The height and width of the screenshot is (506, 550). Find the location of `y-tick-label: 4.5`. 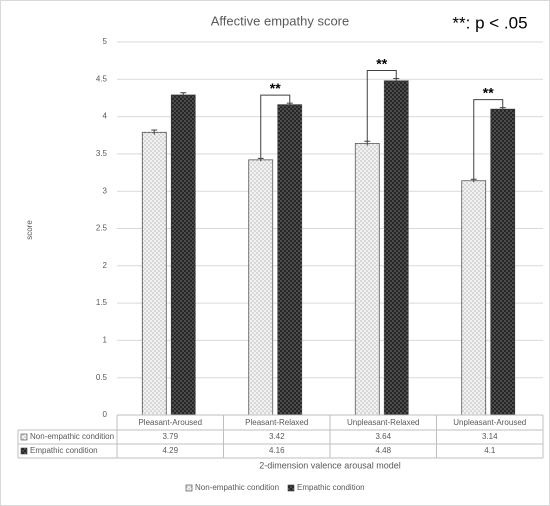

y-tick-label: 4.5 is located at coordinates (102, 78).